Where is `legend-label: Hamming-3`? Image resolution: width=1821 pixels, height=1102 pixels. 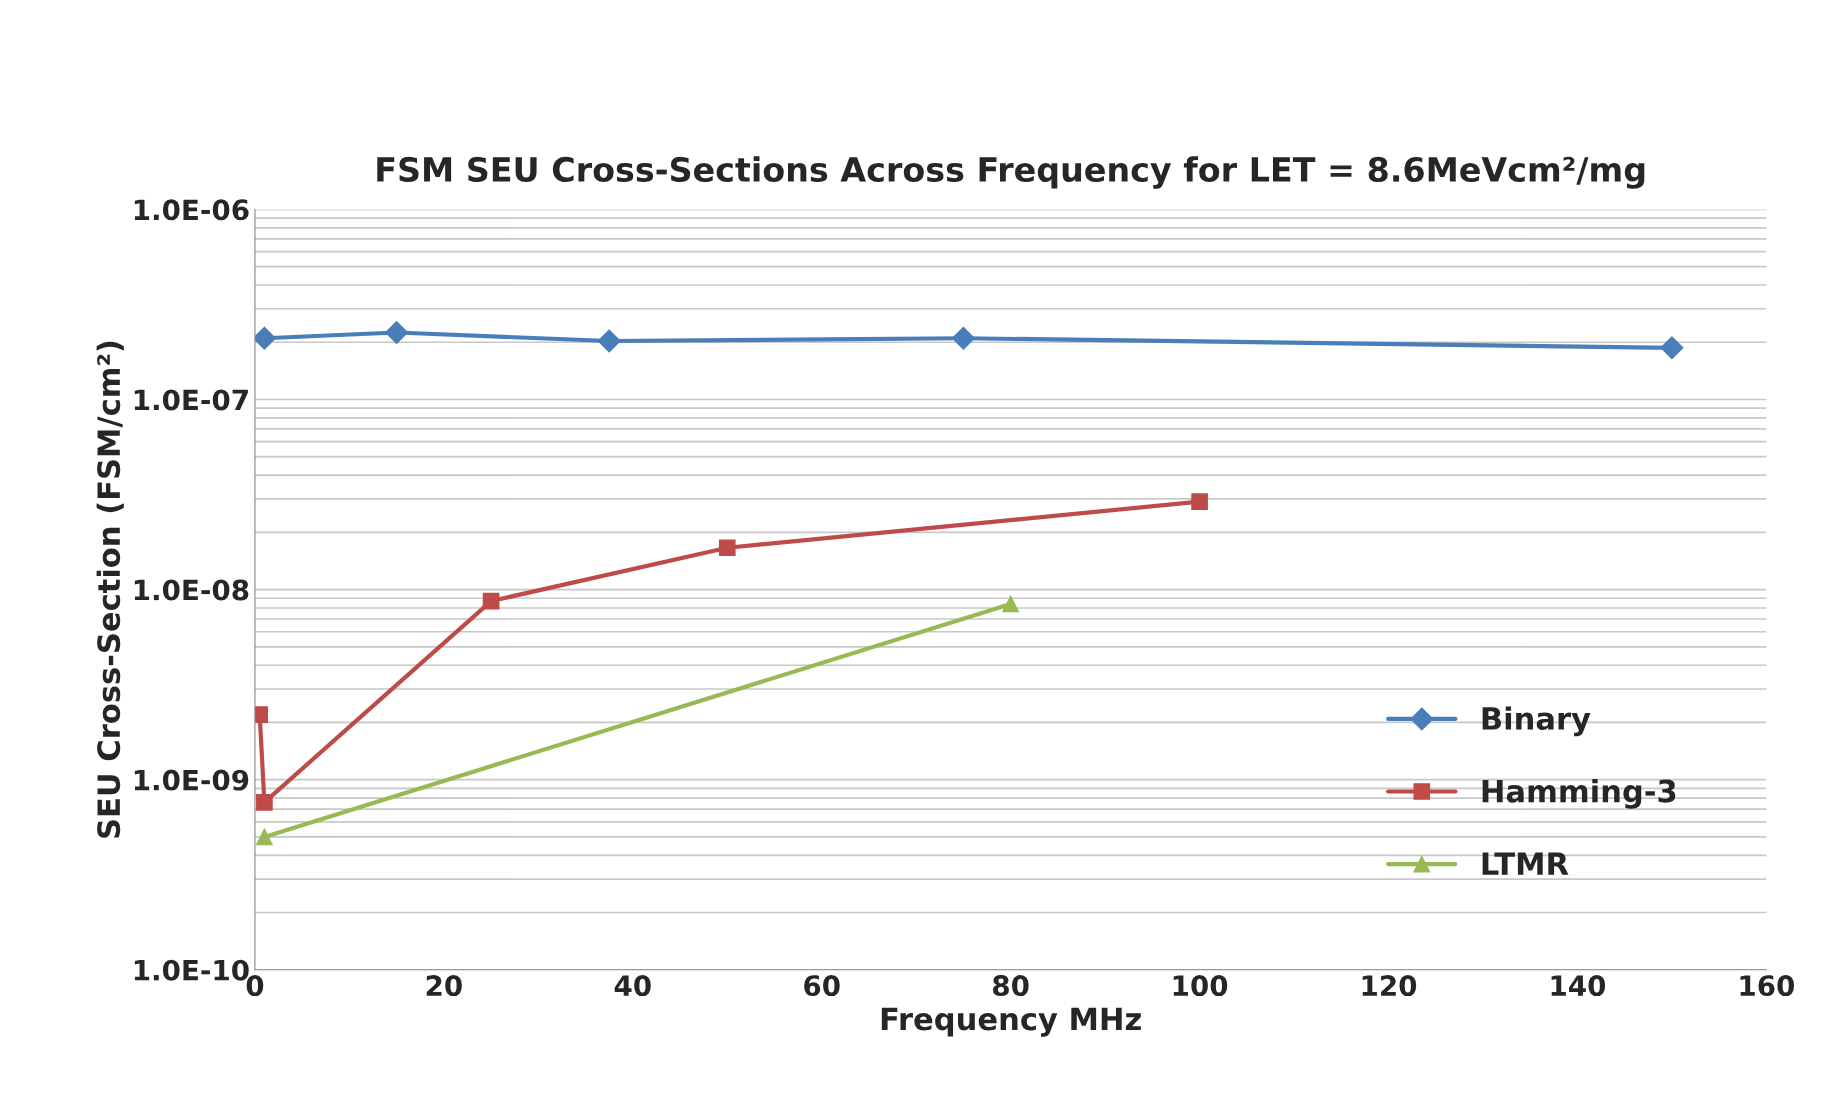 legend-label: Hamming-3 is located at coordinates (1579, 793).